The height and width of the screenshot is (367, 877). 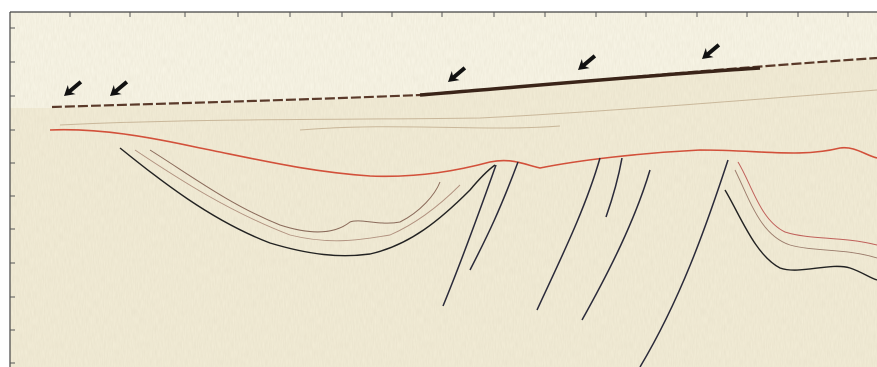 I want to click on seafloor-strong, so click(x=590, y=81).